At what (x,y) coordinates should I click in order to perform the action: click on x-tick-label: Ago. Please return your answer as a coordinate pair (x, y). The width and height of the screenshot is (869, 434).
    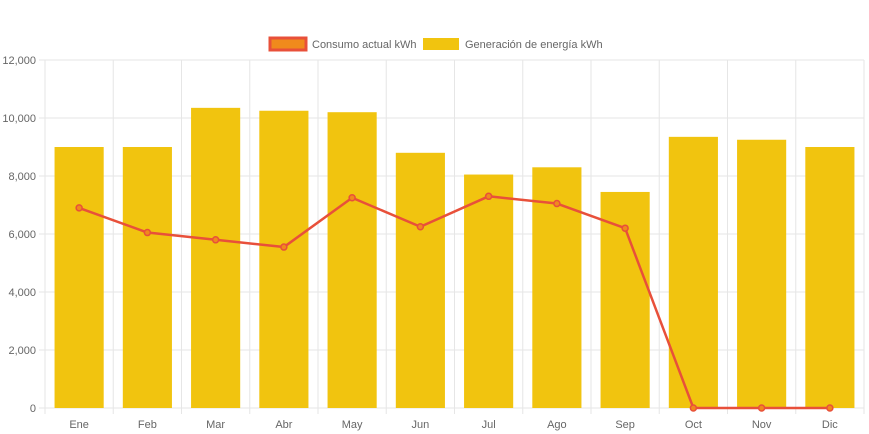
    Looking at the image, I should click on (557, 425).